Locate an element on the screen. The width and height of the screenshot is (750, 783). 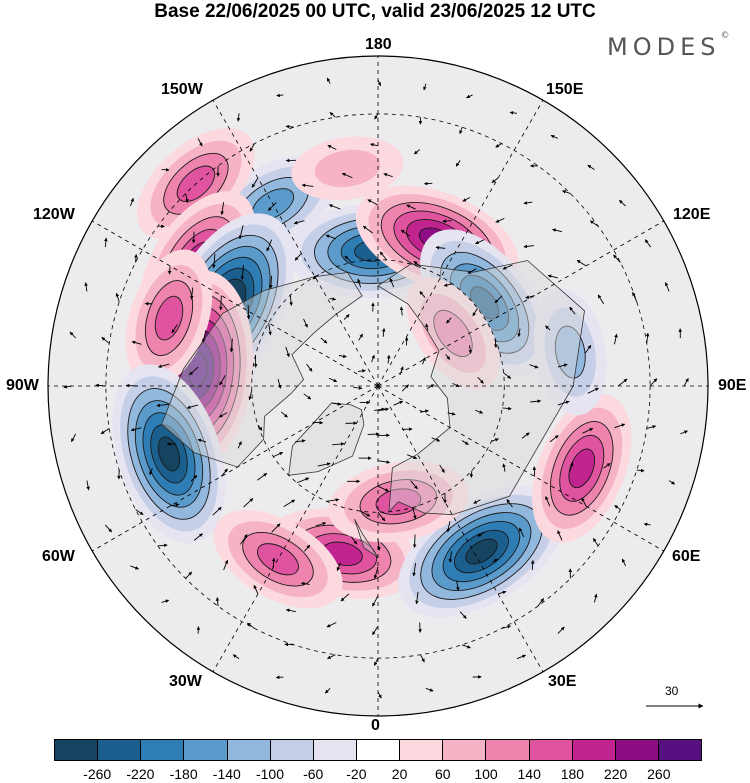
colorbar-tick-label: -140 is located at coordinates (226, 774).